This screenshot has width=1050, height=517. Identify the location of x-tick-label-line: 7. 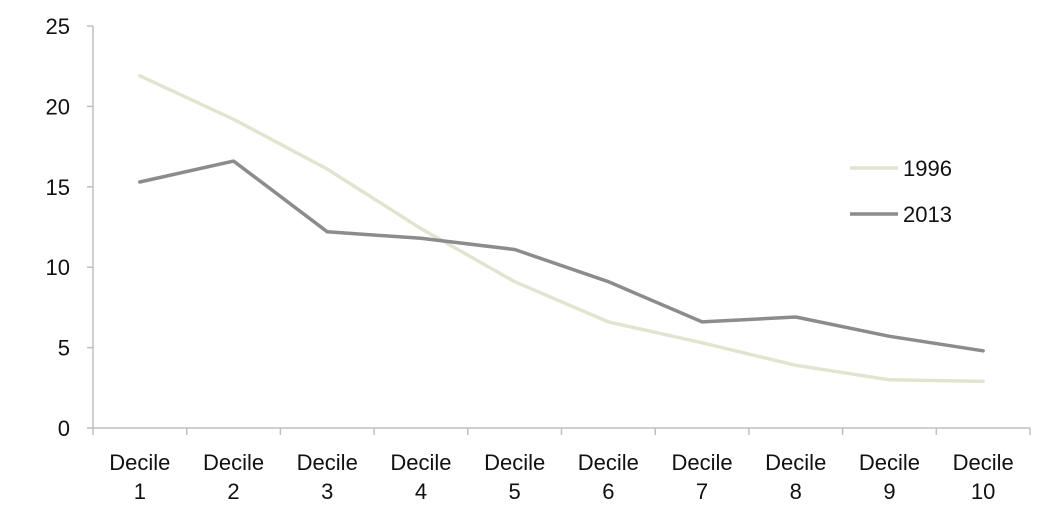
(702, 491).